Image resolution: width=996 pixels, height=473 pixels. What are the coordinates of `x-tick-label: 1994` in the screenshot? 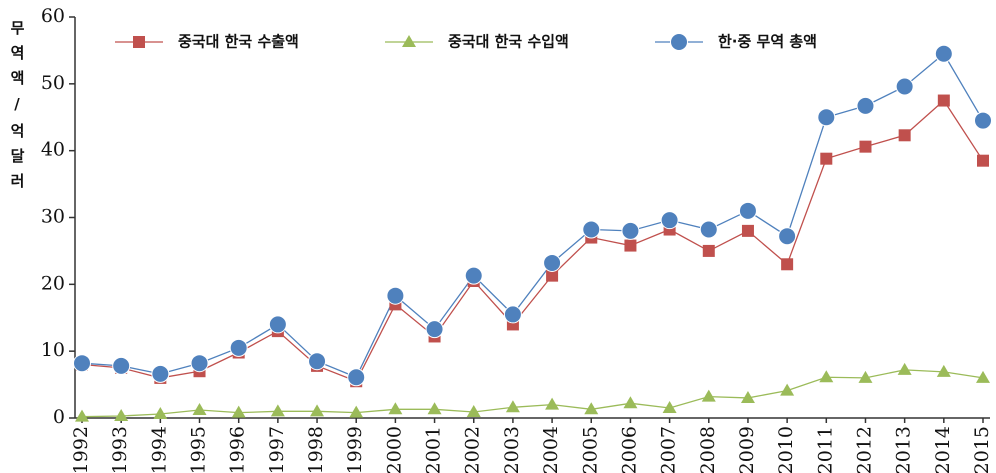 It's located at (159, 449).